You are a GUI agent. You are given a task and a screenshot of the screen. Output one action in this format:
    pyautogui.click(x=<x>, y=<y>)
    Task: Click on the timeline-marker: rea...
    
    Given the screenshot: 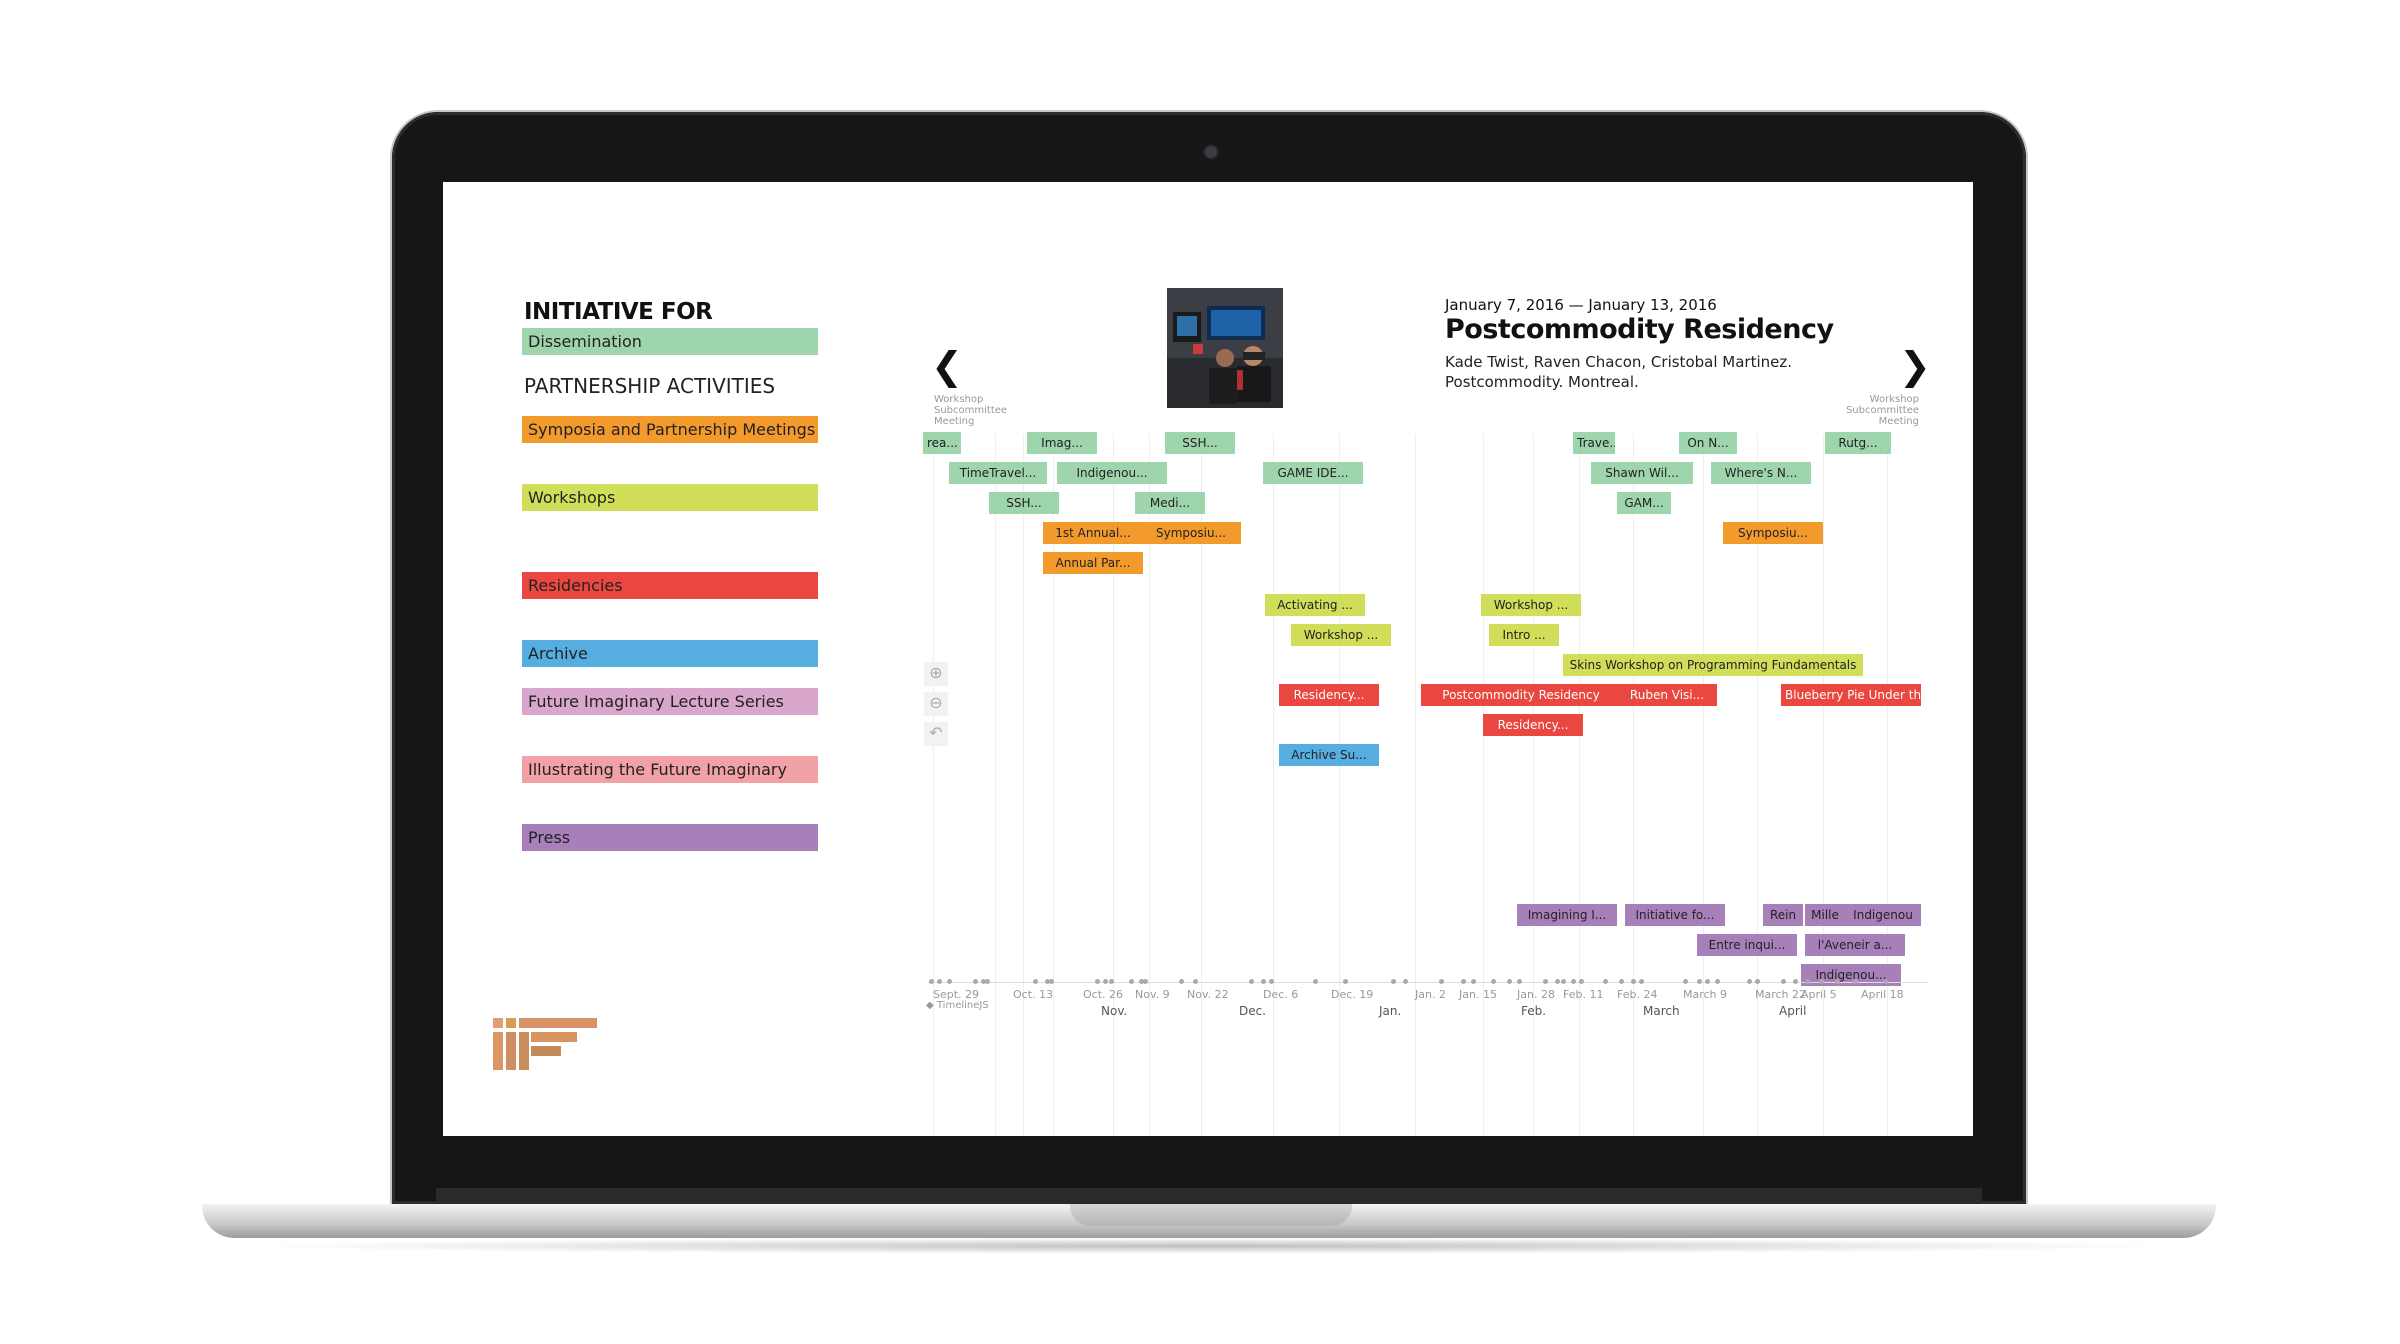 What is the action you would take?
    pyautogui.click(x=942, y=443)
    